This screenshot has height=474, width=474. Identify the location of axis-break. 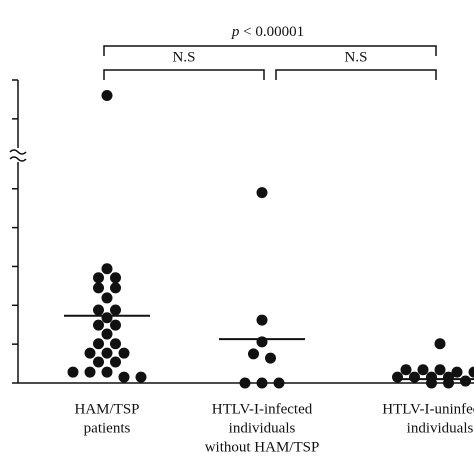
(18, 155).